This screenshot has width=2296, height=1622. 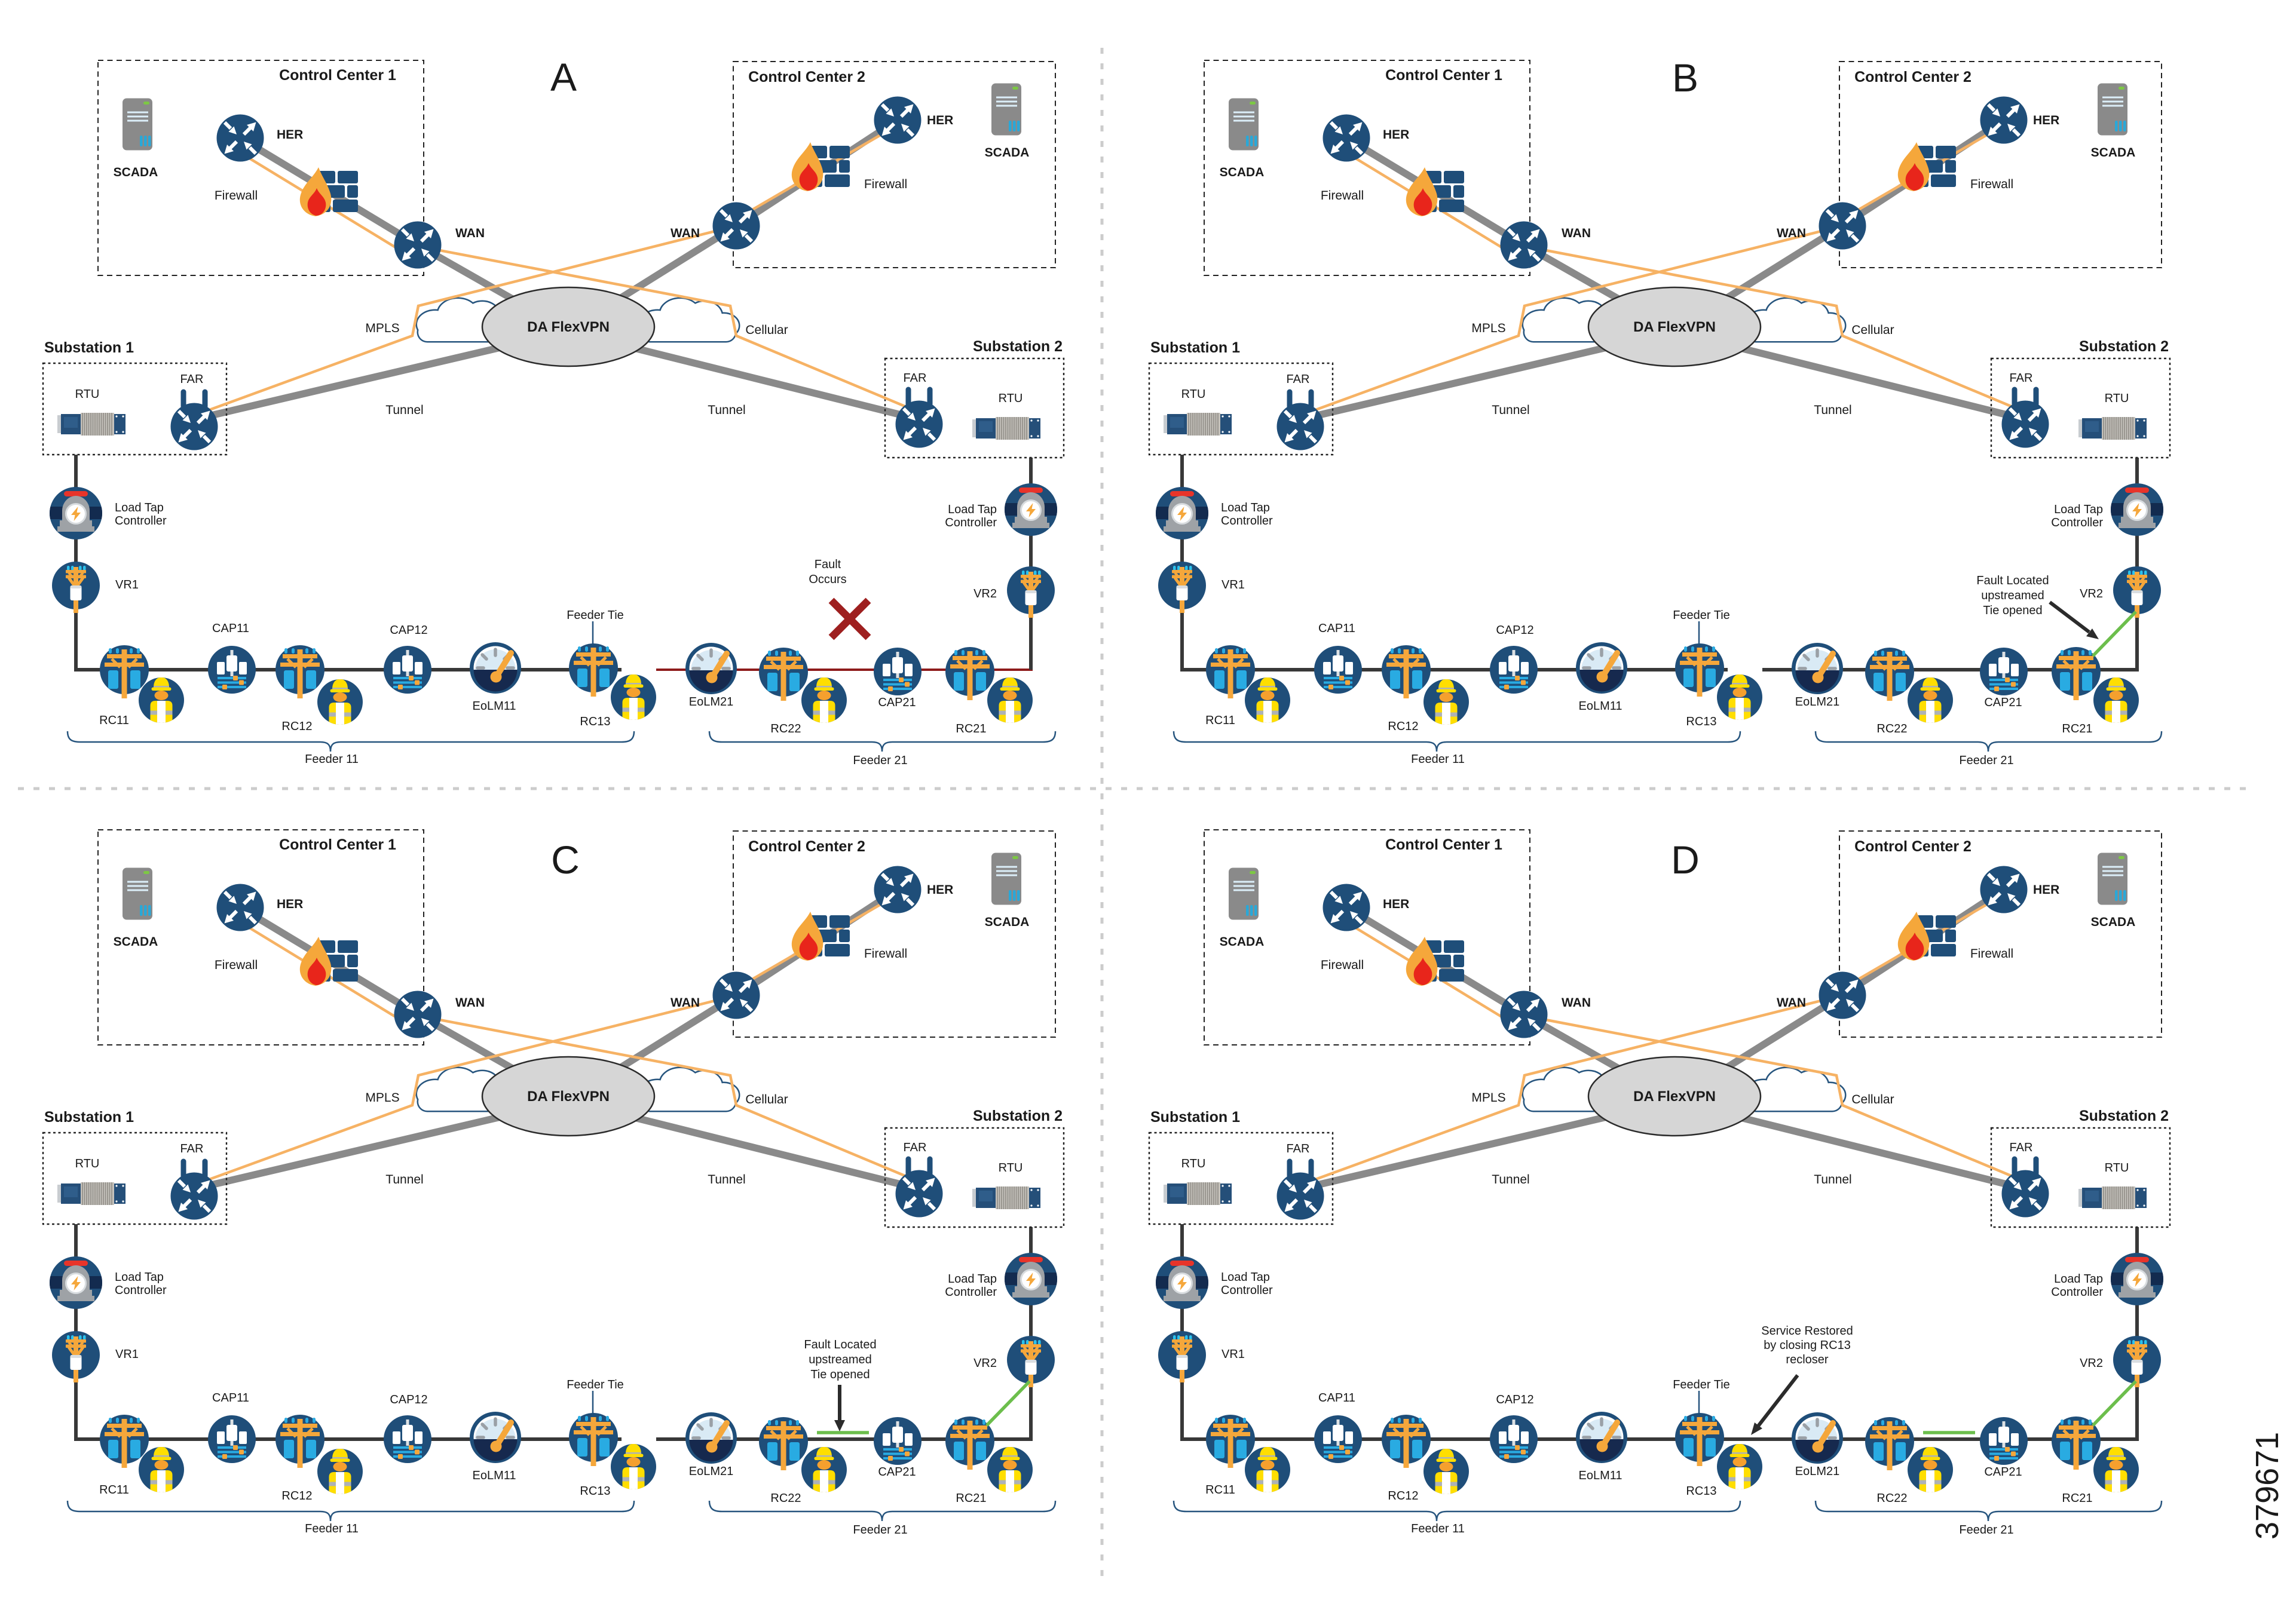 What do you see at coordinates (880, 760) in the screenshot?
I see `svg-text: Feeder 21` at bounding box center [880, 760].